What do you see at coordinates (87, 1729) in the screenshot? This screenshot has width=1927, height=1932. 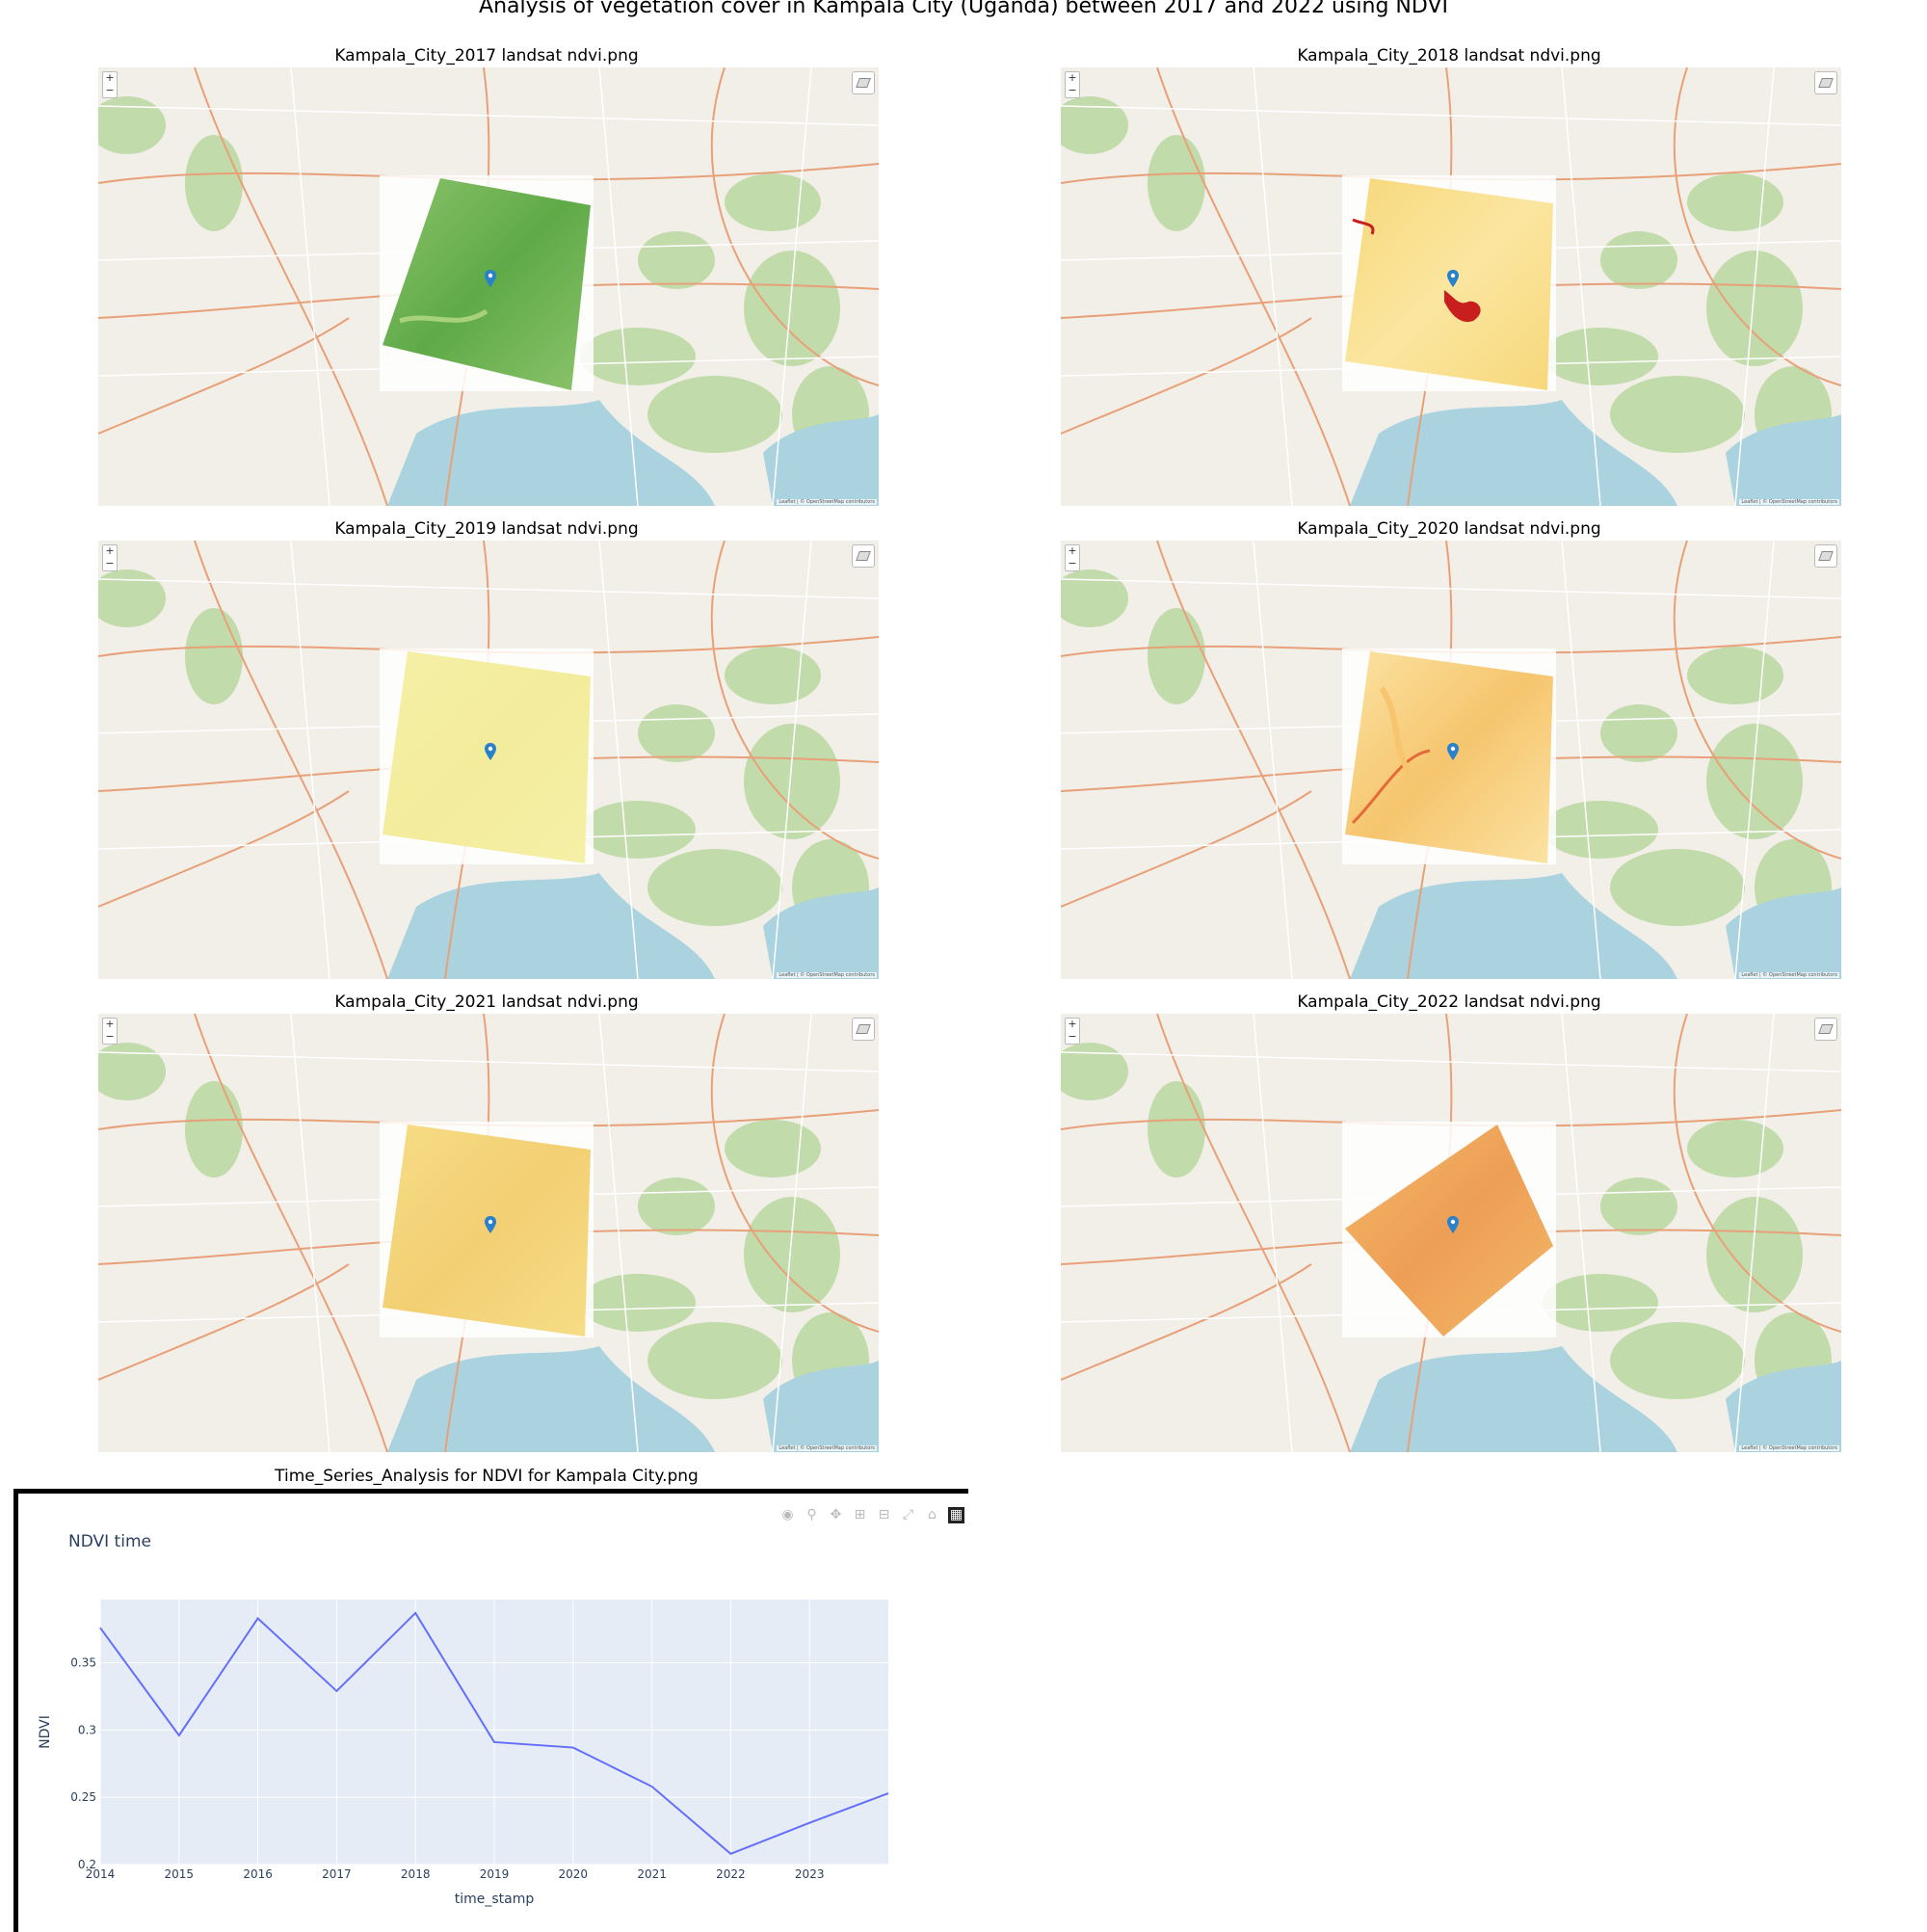 I see `y-tick-label: 0.3` at bounding box center [87, 1729].